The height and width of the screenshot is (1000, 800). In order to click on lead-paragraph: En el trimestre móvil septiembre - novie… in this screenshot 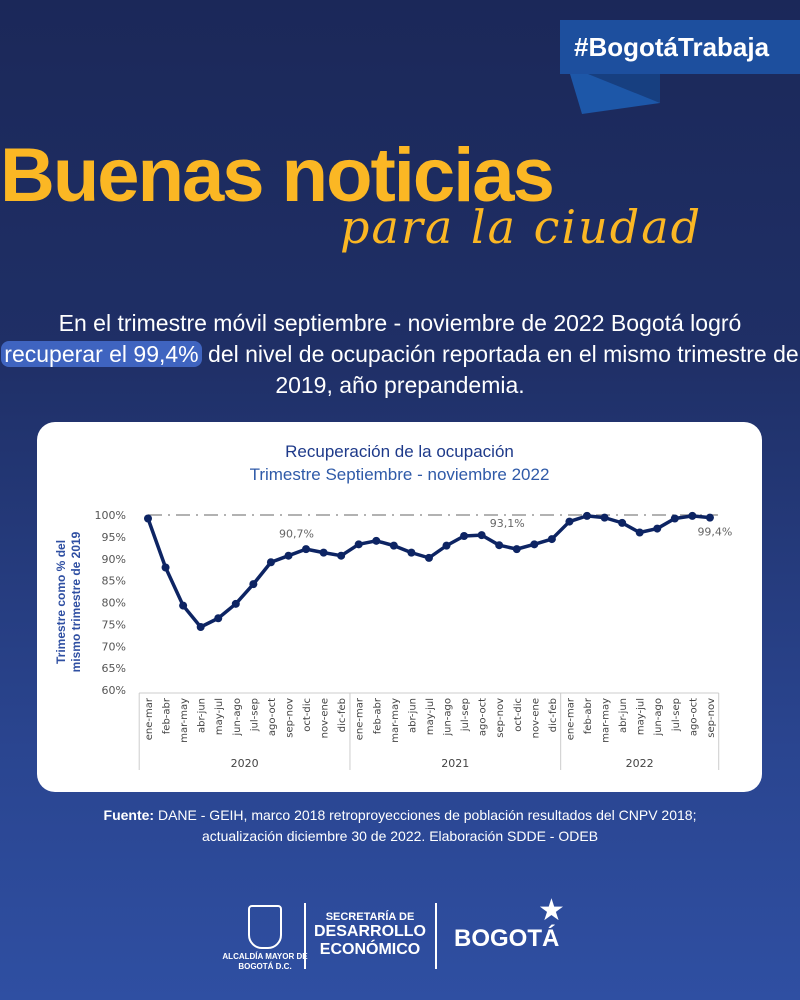, I will do `click(400, 354)`.